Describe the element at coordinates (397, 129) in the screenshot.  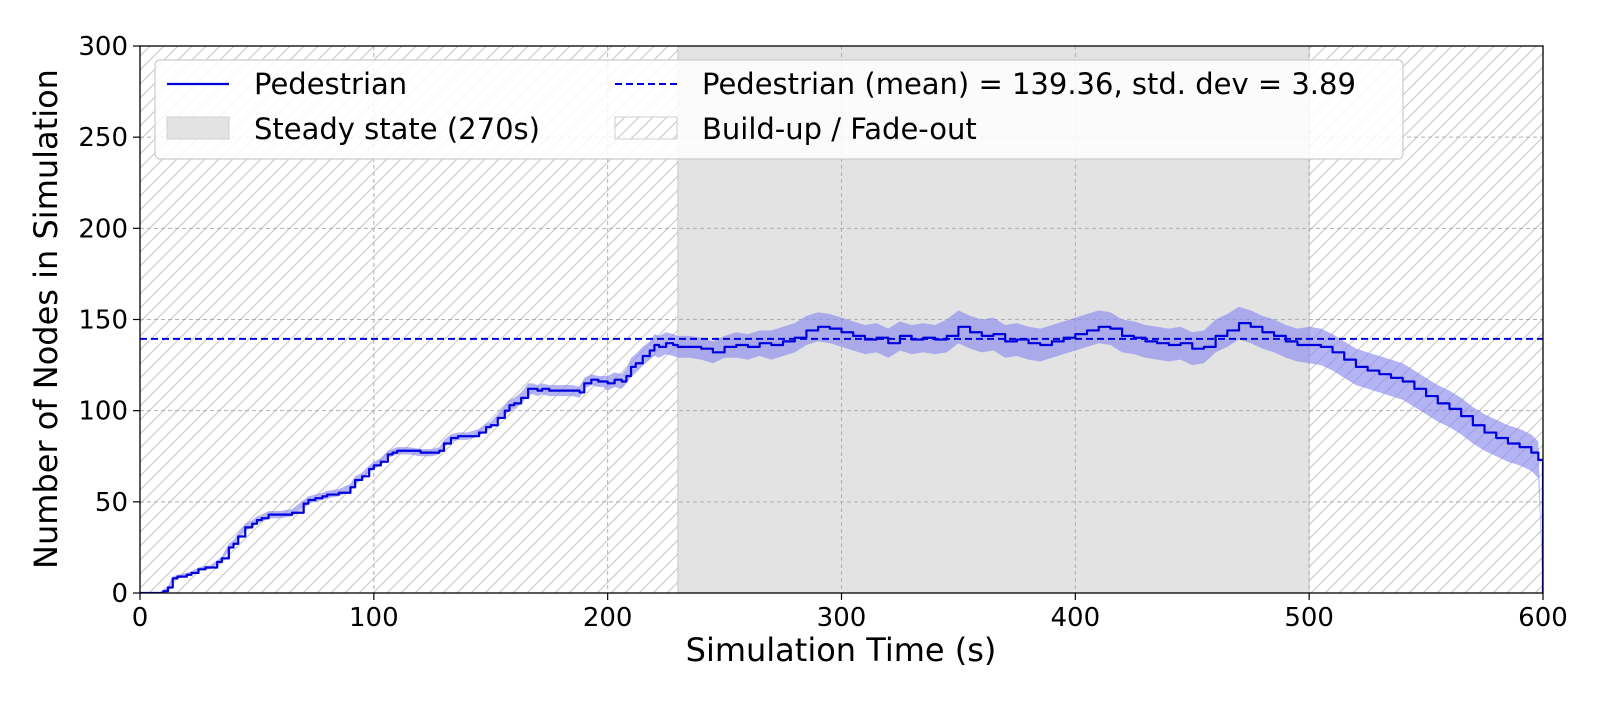
I see `legend-steady-label: Steady state (270s)` at that location.